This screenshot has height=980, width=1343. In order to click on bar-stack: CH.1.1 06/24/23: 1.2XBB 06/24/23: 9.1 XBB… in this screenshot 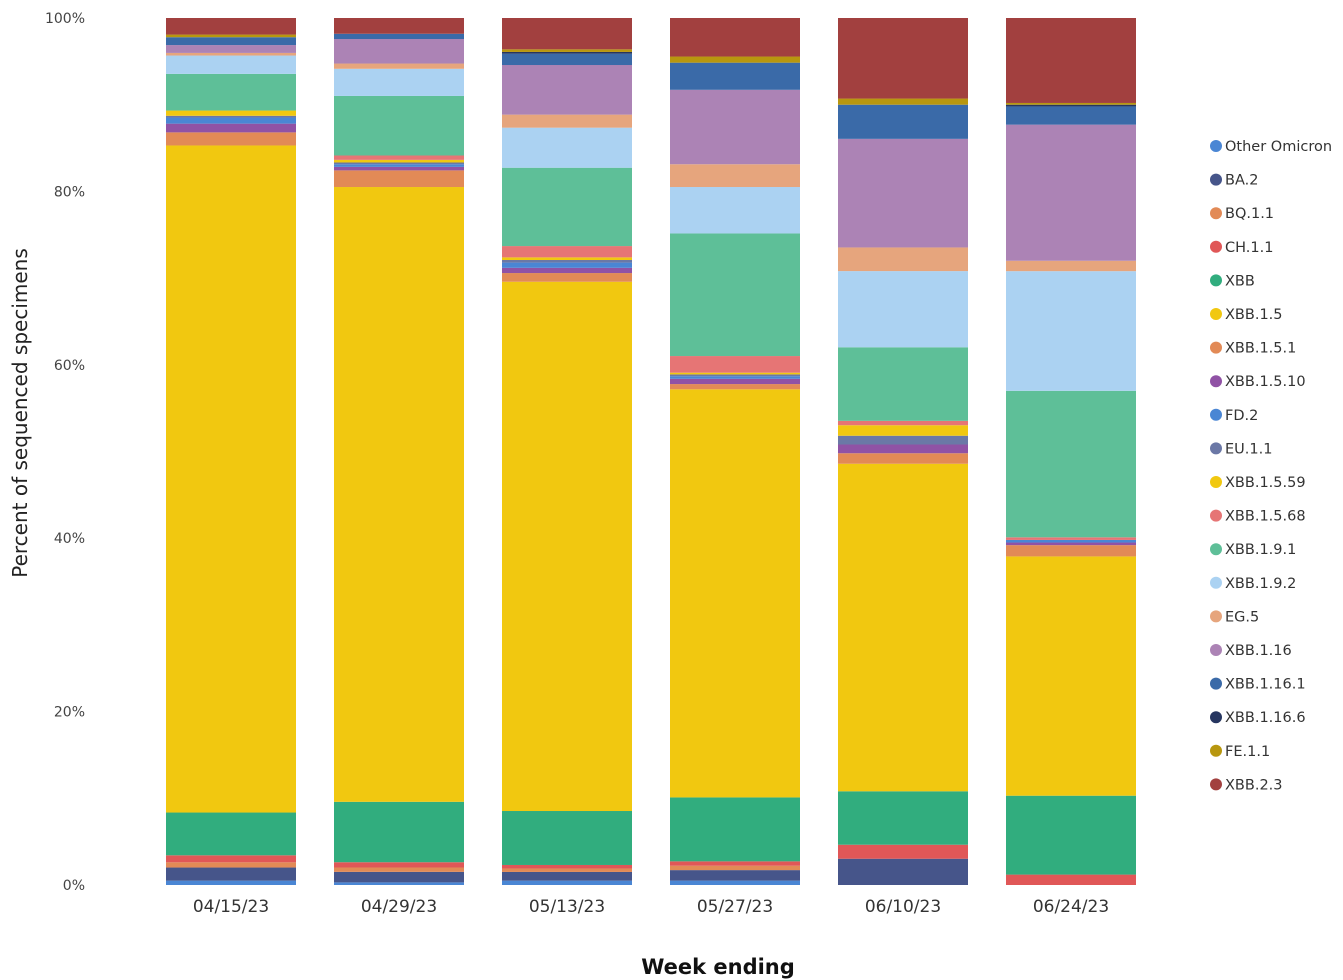, I will do `click(1071, 451)`.